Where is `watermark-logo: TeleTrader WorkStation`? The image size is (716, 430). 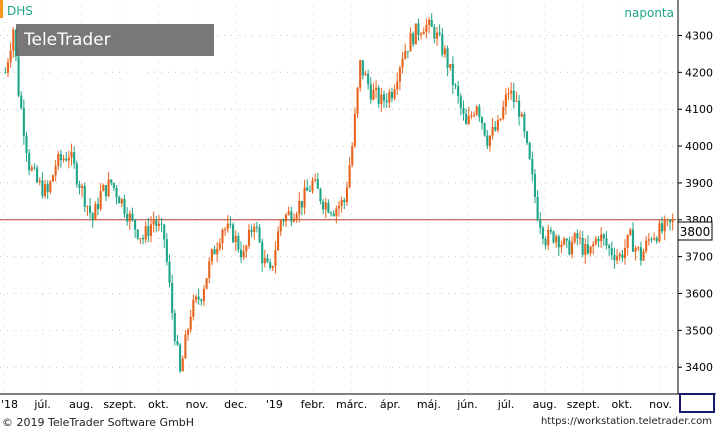
watermark-logo: TeleTrader WorkStation is located at coordinates (115, 53).